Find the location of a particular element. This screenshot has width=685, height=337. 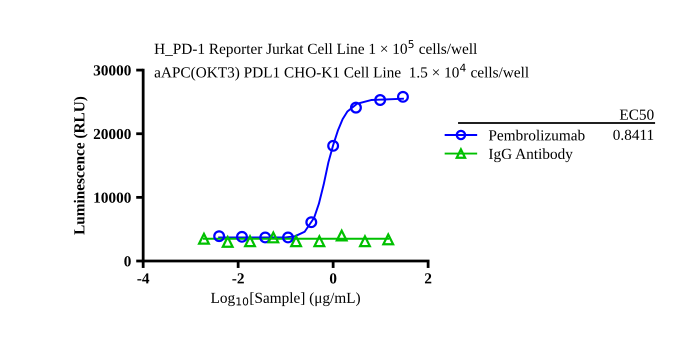

y-tick-label: 10000 is located at coordinates (112, 197).